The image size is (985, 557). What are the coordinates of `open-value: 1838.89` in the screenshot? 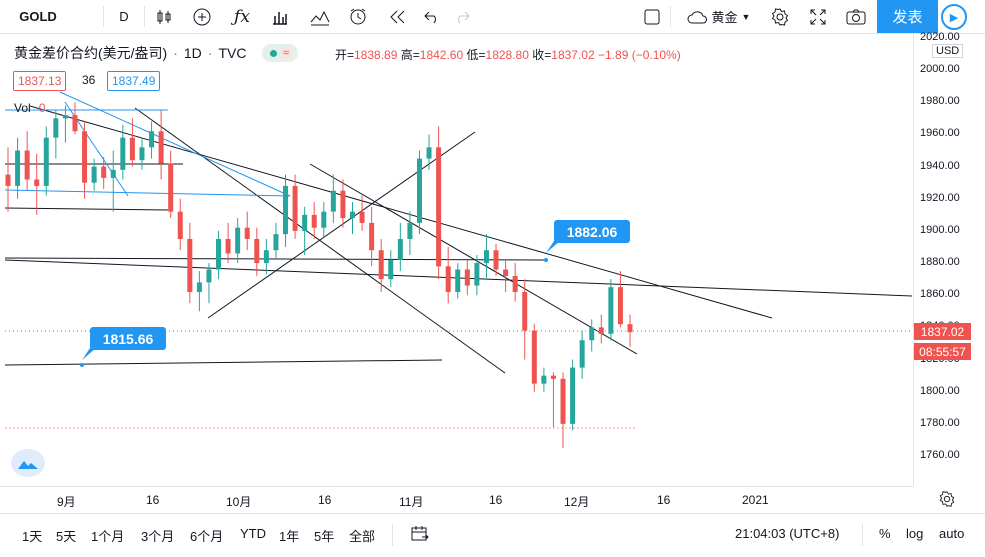 It's located at (376, 55).